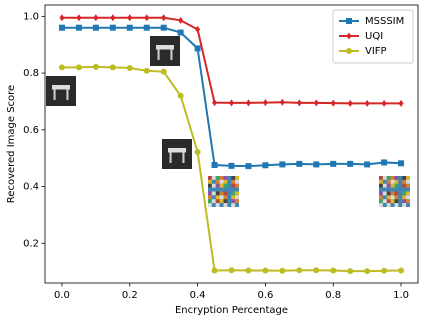  I want to click on x-tick-label: 0.0, so click(62, 295).